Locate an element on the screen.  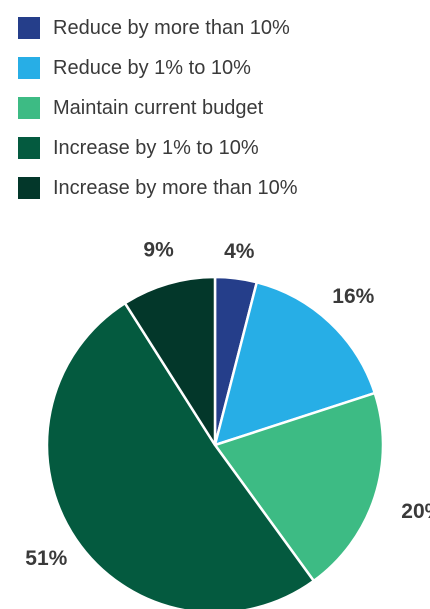
legend-item-reduce-1-to-10: Reduce by 1% to 10% is located at coordinates (218, 68).